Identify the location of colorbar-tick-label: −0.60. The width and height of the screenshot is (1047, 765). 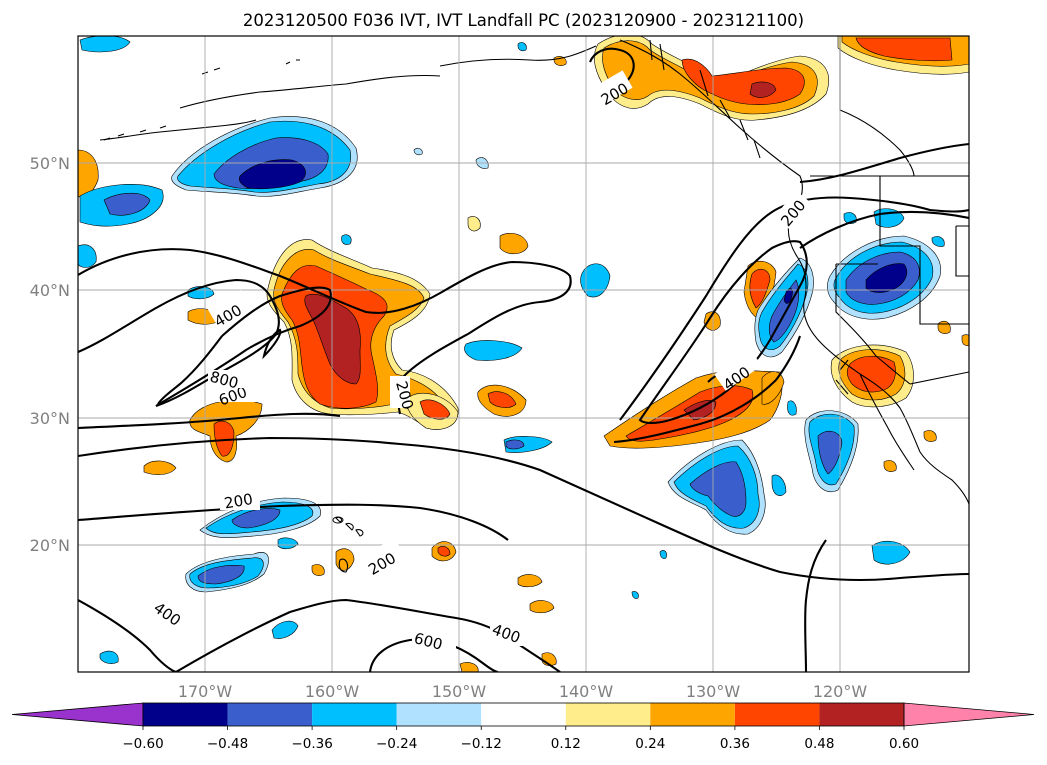
(142, 744).